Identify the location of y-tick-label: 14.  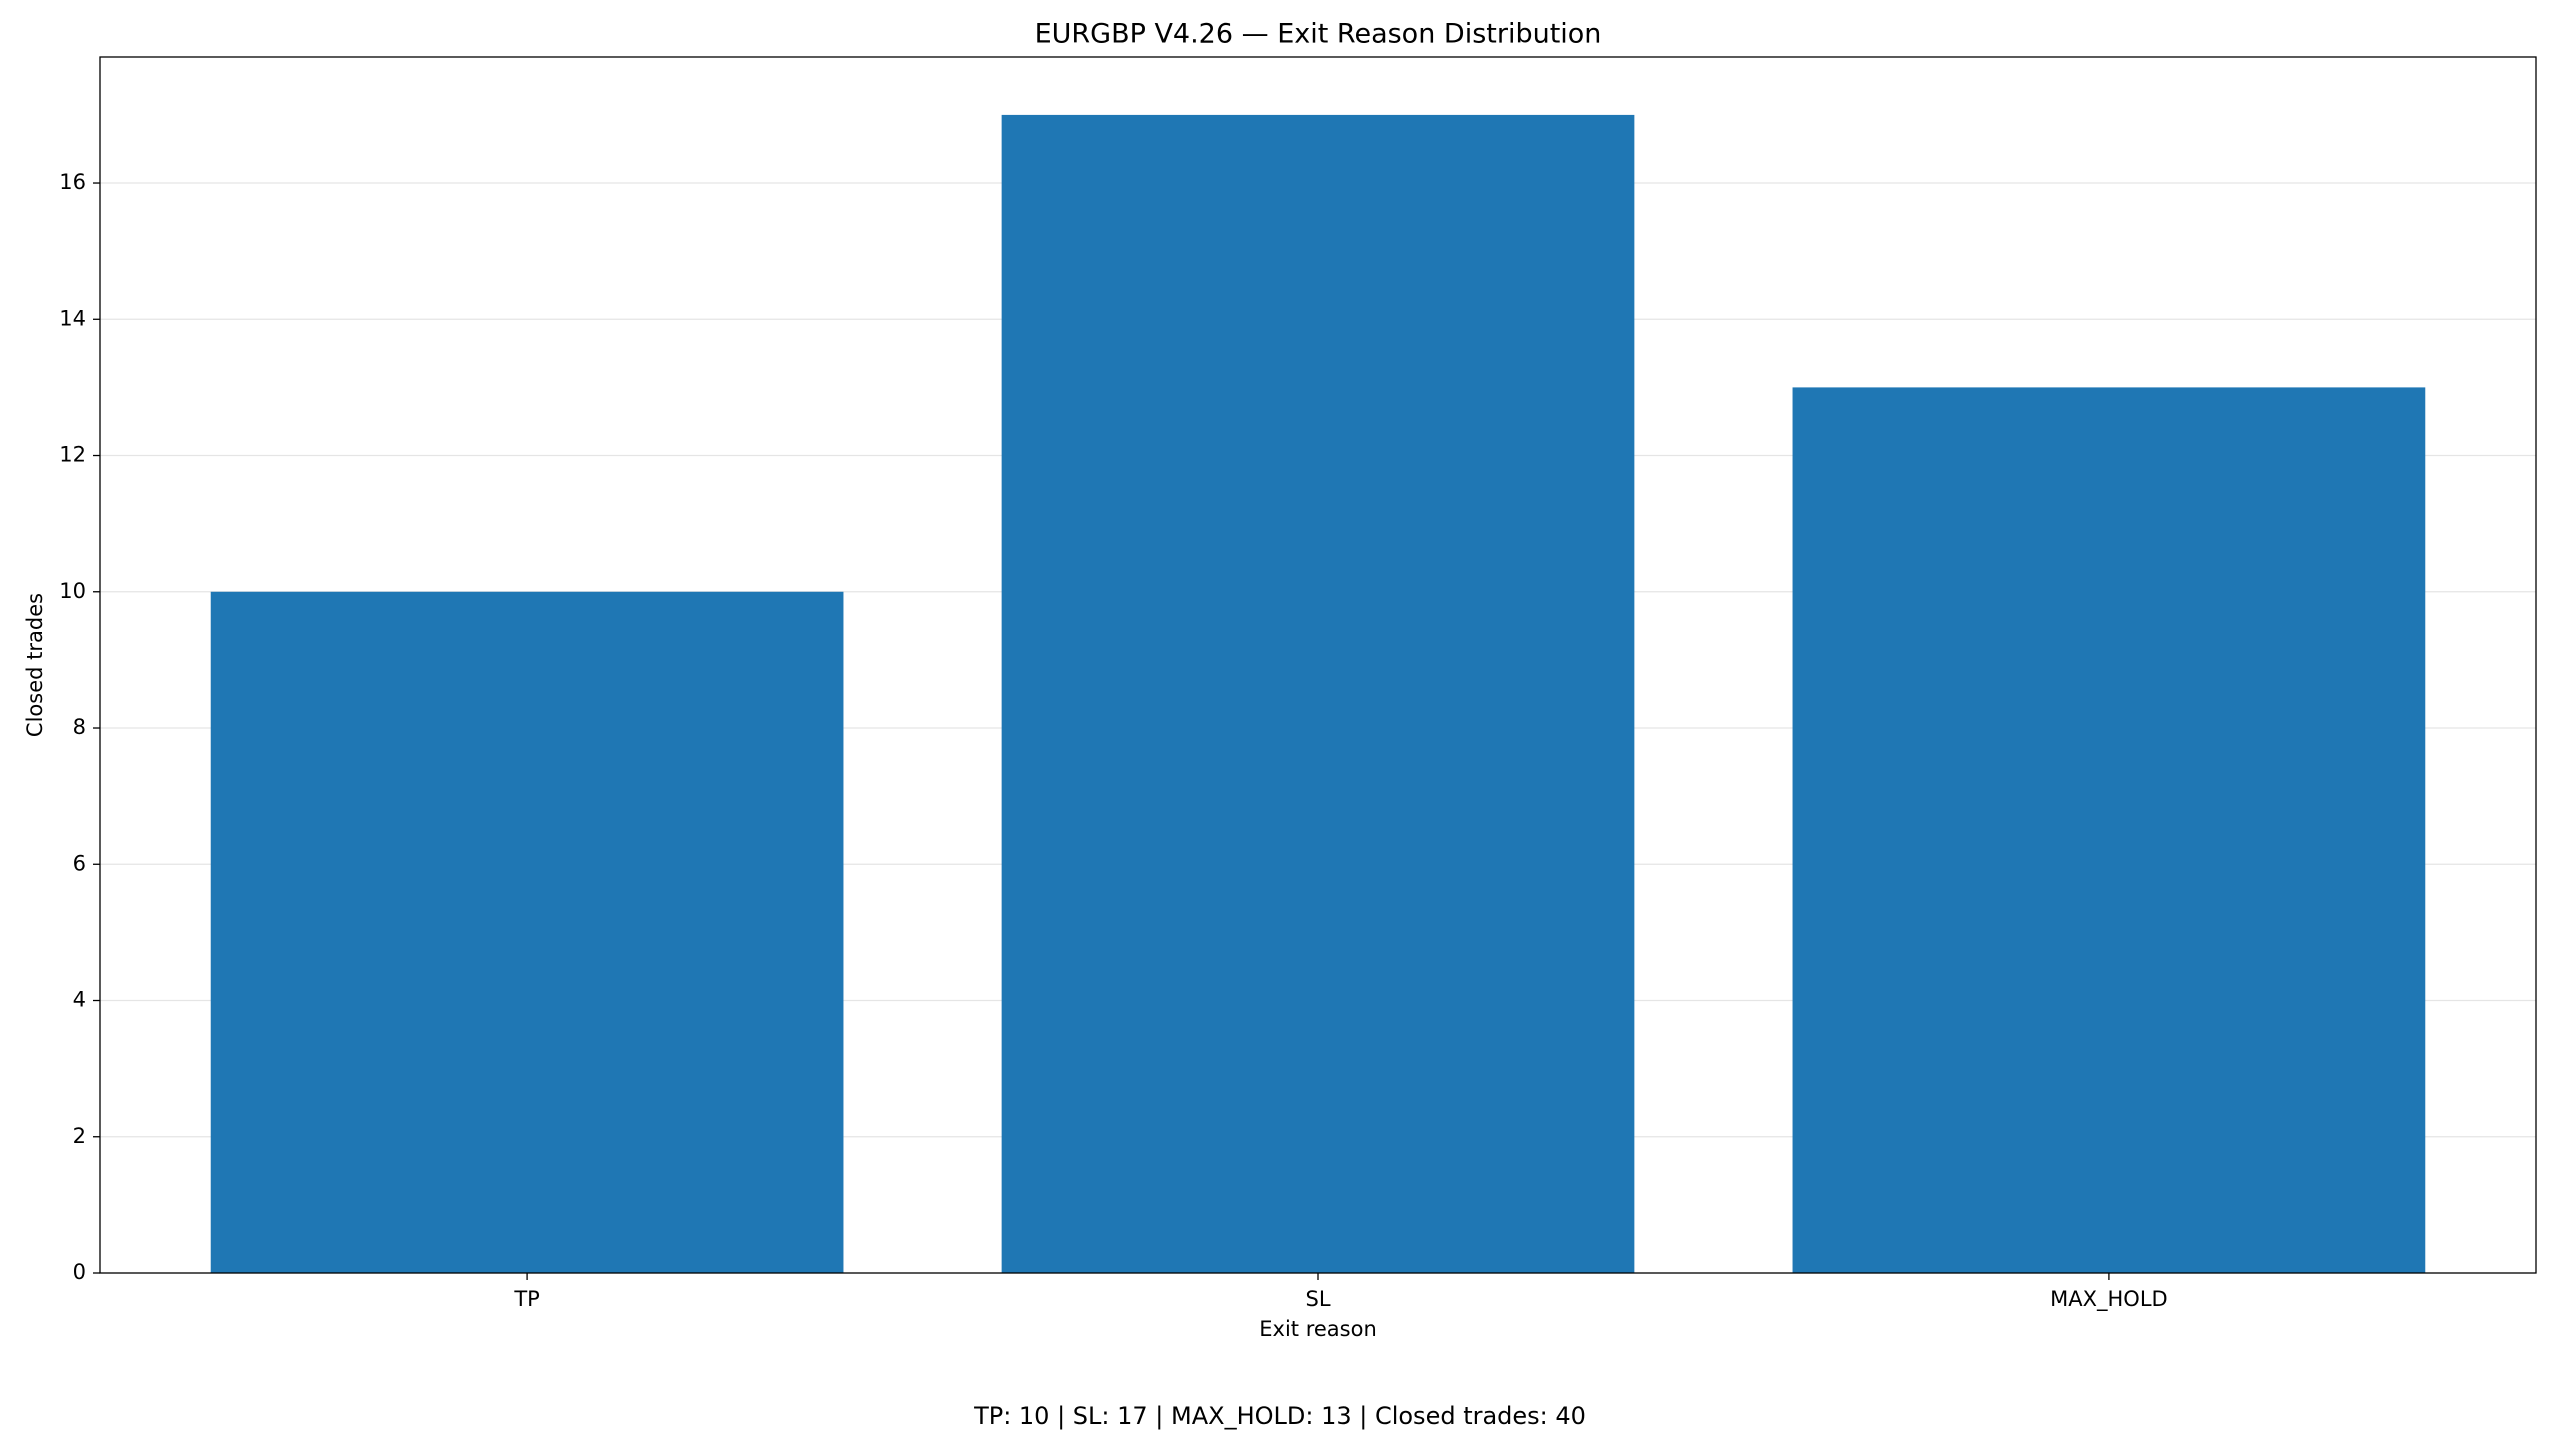
(72, 318).